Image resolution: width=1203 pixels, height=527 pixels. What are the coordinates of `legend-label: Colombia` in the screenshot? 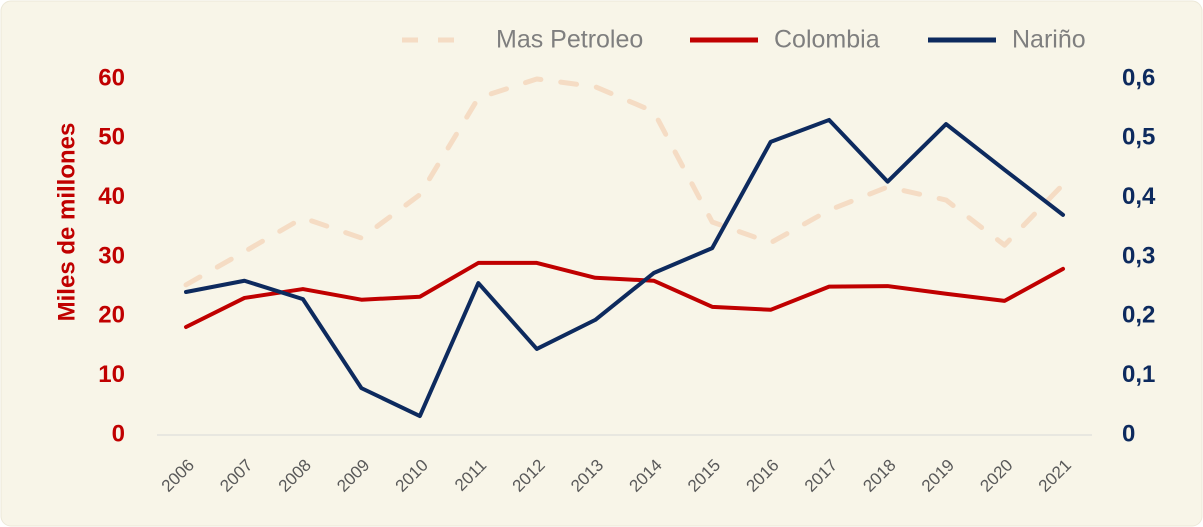 It's located at (827, 40).